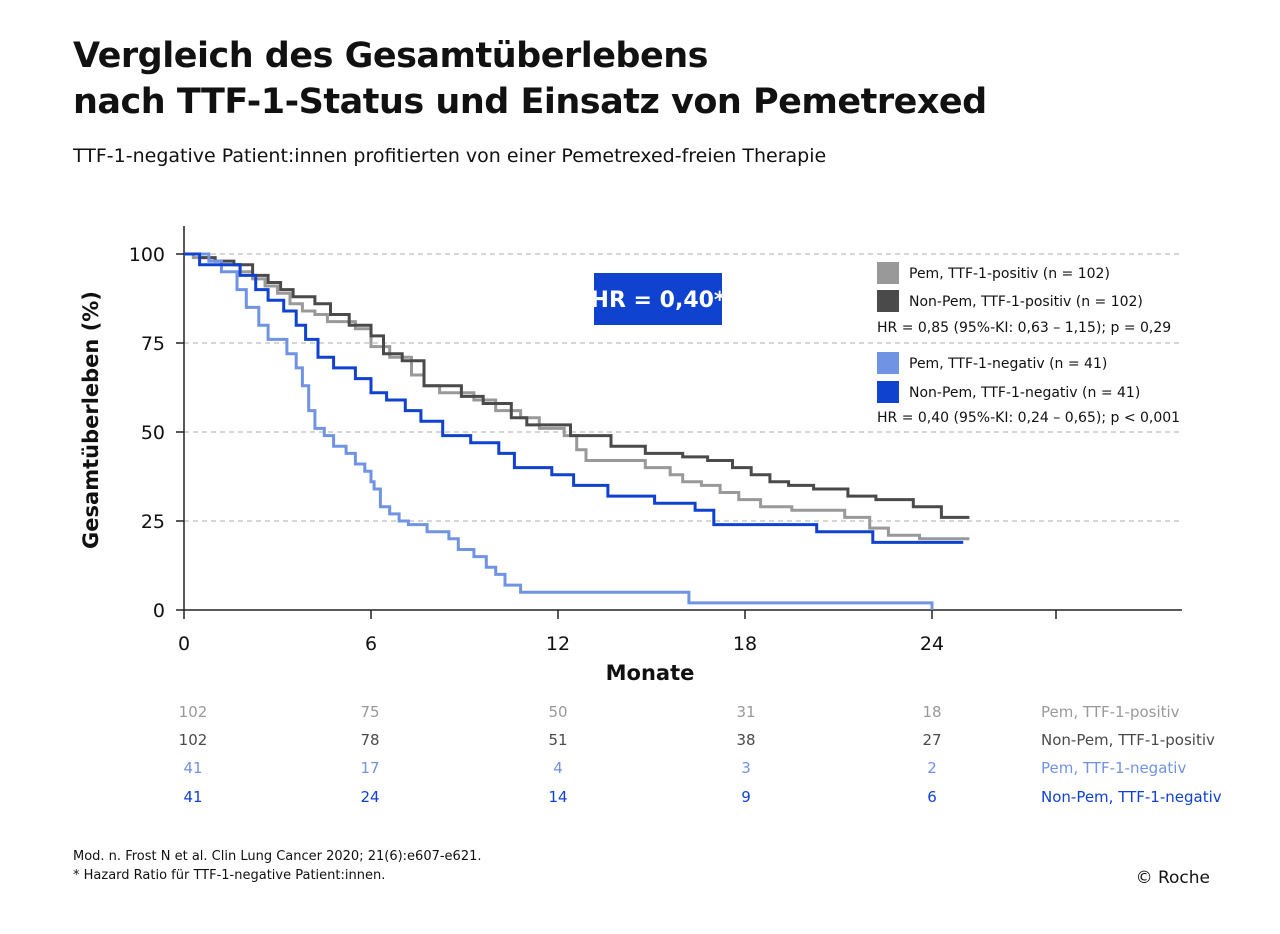  Describe the element at coordinates (369, 797) in the screenshot. I see `risk-cell: 24` at that location.